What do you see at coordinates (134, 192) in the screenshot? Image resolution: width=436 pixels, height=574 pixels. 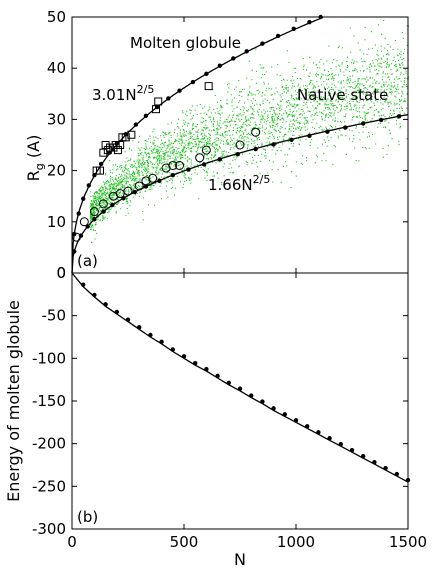 I see `curve-dot` at bounding box center [134, 192].